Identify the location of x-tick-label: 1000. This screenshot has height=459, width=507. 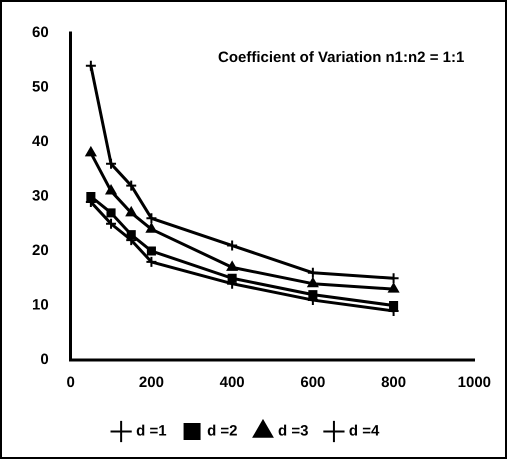
(475, 383).